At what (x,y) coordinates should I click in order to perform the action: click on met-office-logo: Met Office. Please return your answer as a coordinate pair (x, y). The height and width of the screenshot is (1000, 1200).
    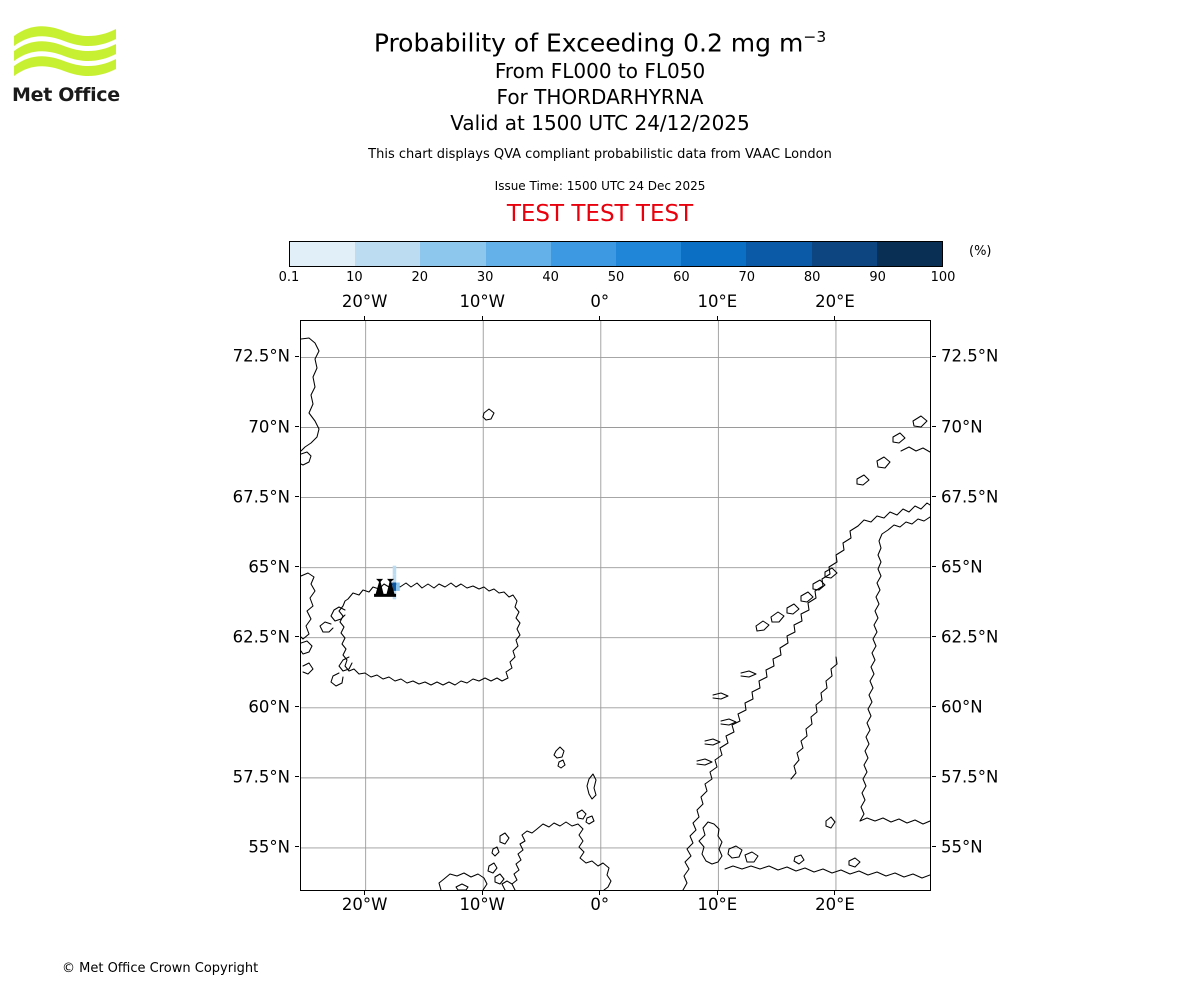
    Looking at the image, I should click on (67, 67).